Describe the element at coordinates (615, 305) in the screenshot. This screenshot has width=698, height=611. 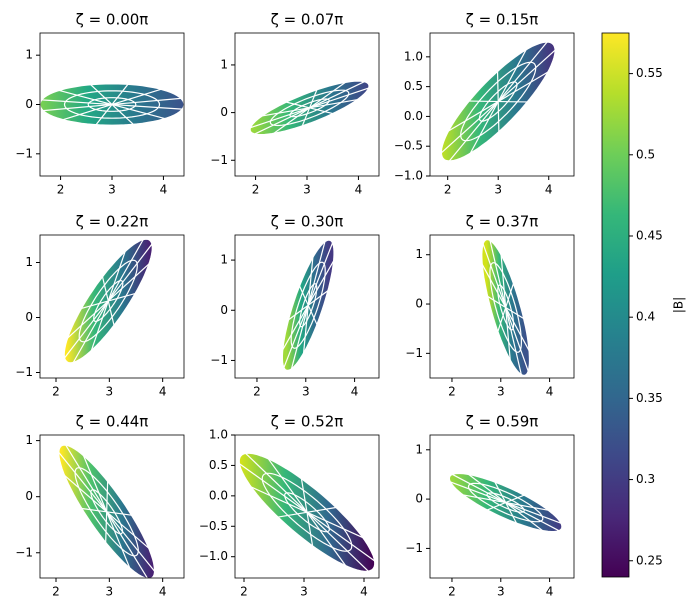
I see `colorbar` at that location.